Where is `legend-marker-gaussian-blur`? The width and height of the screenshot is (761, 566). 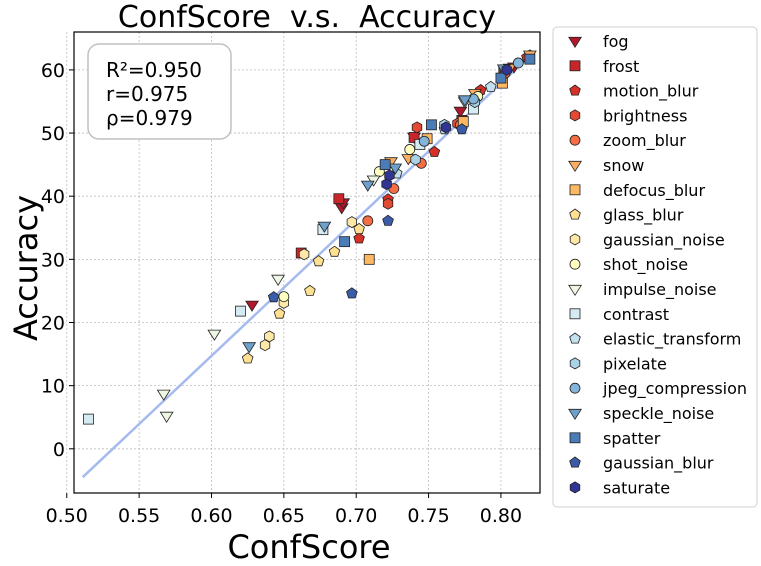
legend-marker-gaussian-blur is located at coordinates (575, 462).